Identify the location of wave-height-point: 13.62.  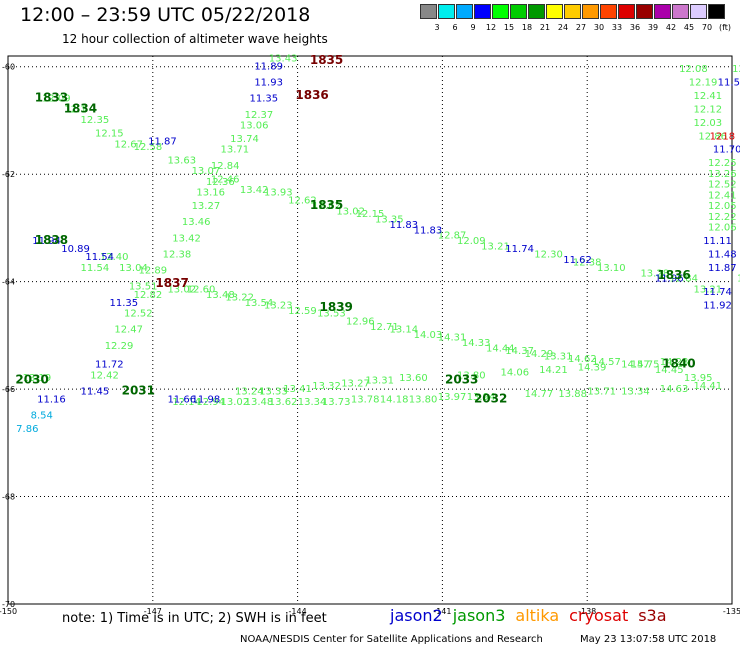
(283, 402).